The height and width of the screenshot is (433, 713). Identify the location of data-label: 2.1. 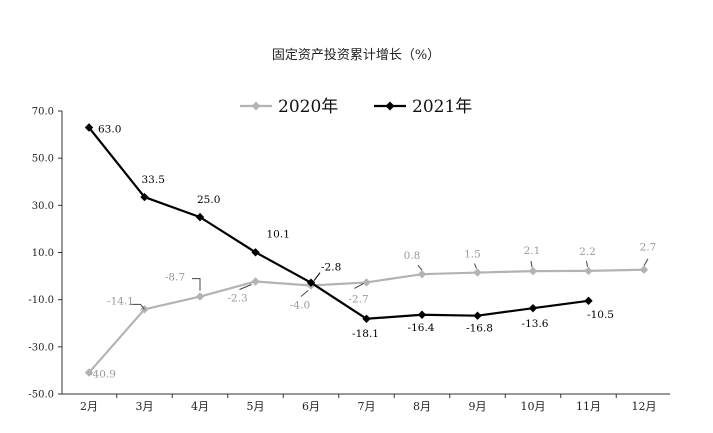
(532, 251).